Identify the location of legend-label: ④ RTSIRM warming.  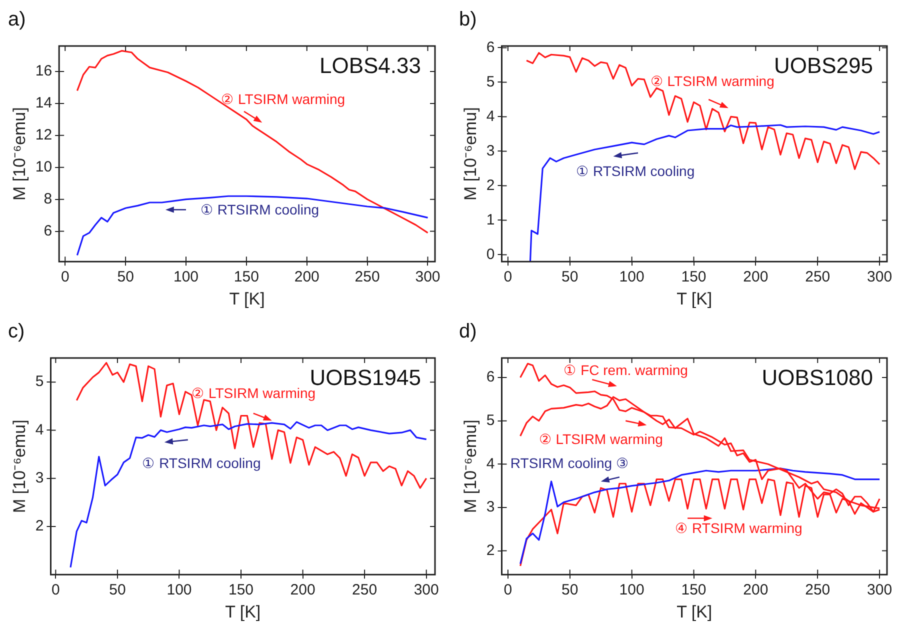
(738, 528).